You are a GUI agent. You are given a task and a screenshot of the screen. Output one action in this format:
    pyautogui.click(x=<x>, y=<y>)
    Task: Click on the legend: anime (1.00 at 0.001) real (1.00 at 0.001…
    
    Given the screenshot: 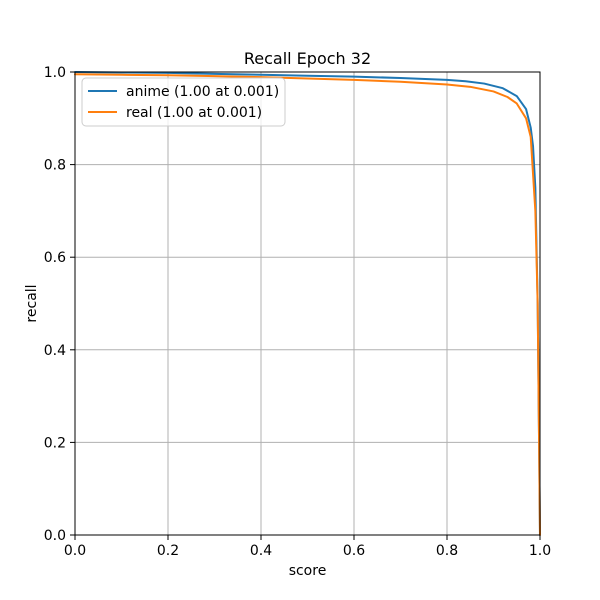 What is the action you would take?
    pyautogui.click(x=183, y=102)
    